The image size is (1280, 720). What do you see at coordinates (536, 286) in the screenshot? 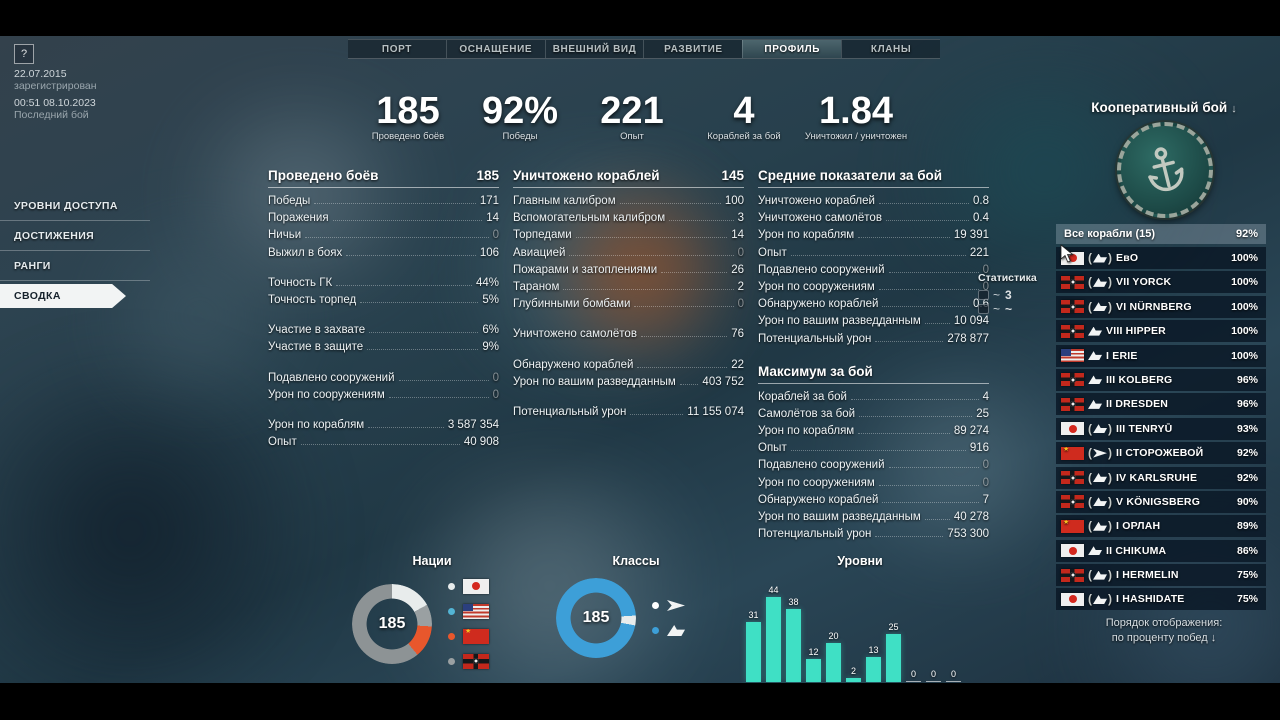
I see `stat-label: Тараном` at bounding box center [536, 286].